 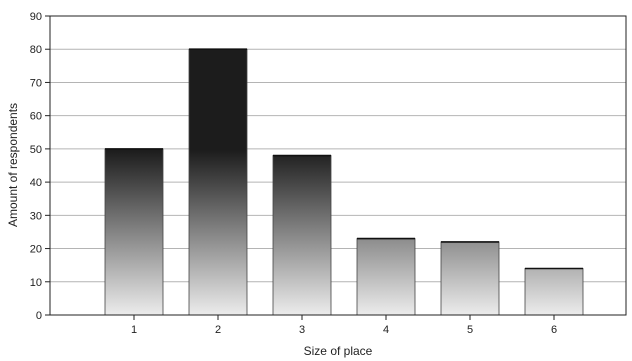 What do you see at coordinates (338, 351) in the screenshot?
I see `x-axis-title: Size of place` at bounding box center [338, 351].